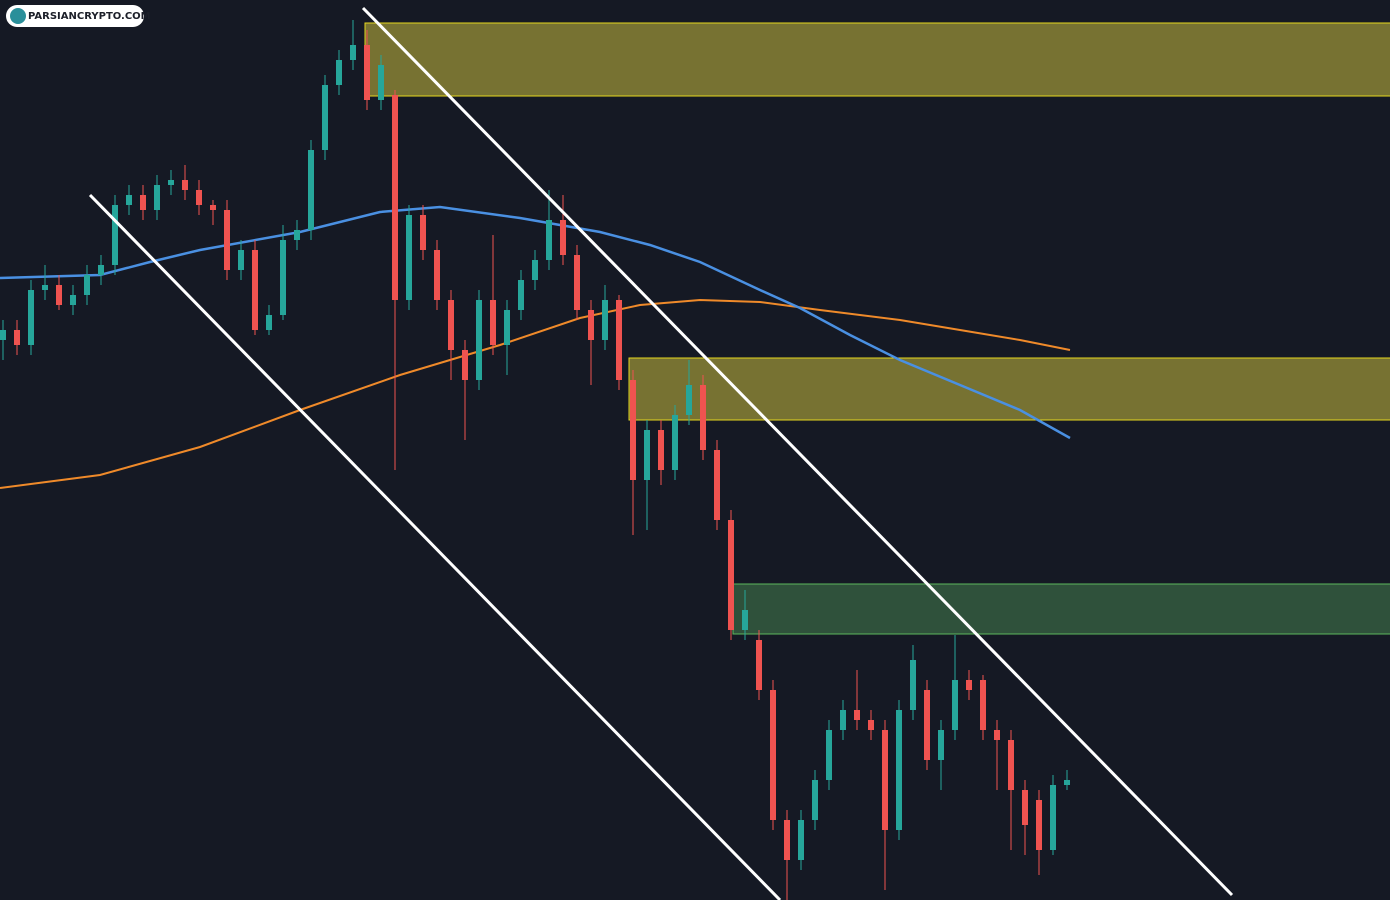 Image resolution: width=1390 pixels, height=900 pixels. Describe the element at coordinates (1009, 389) in the screenshot. I see `supply-zone-middle` at that location.